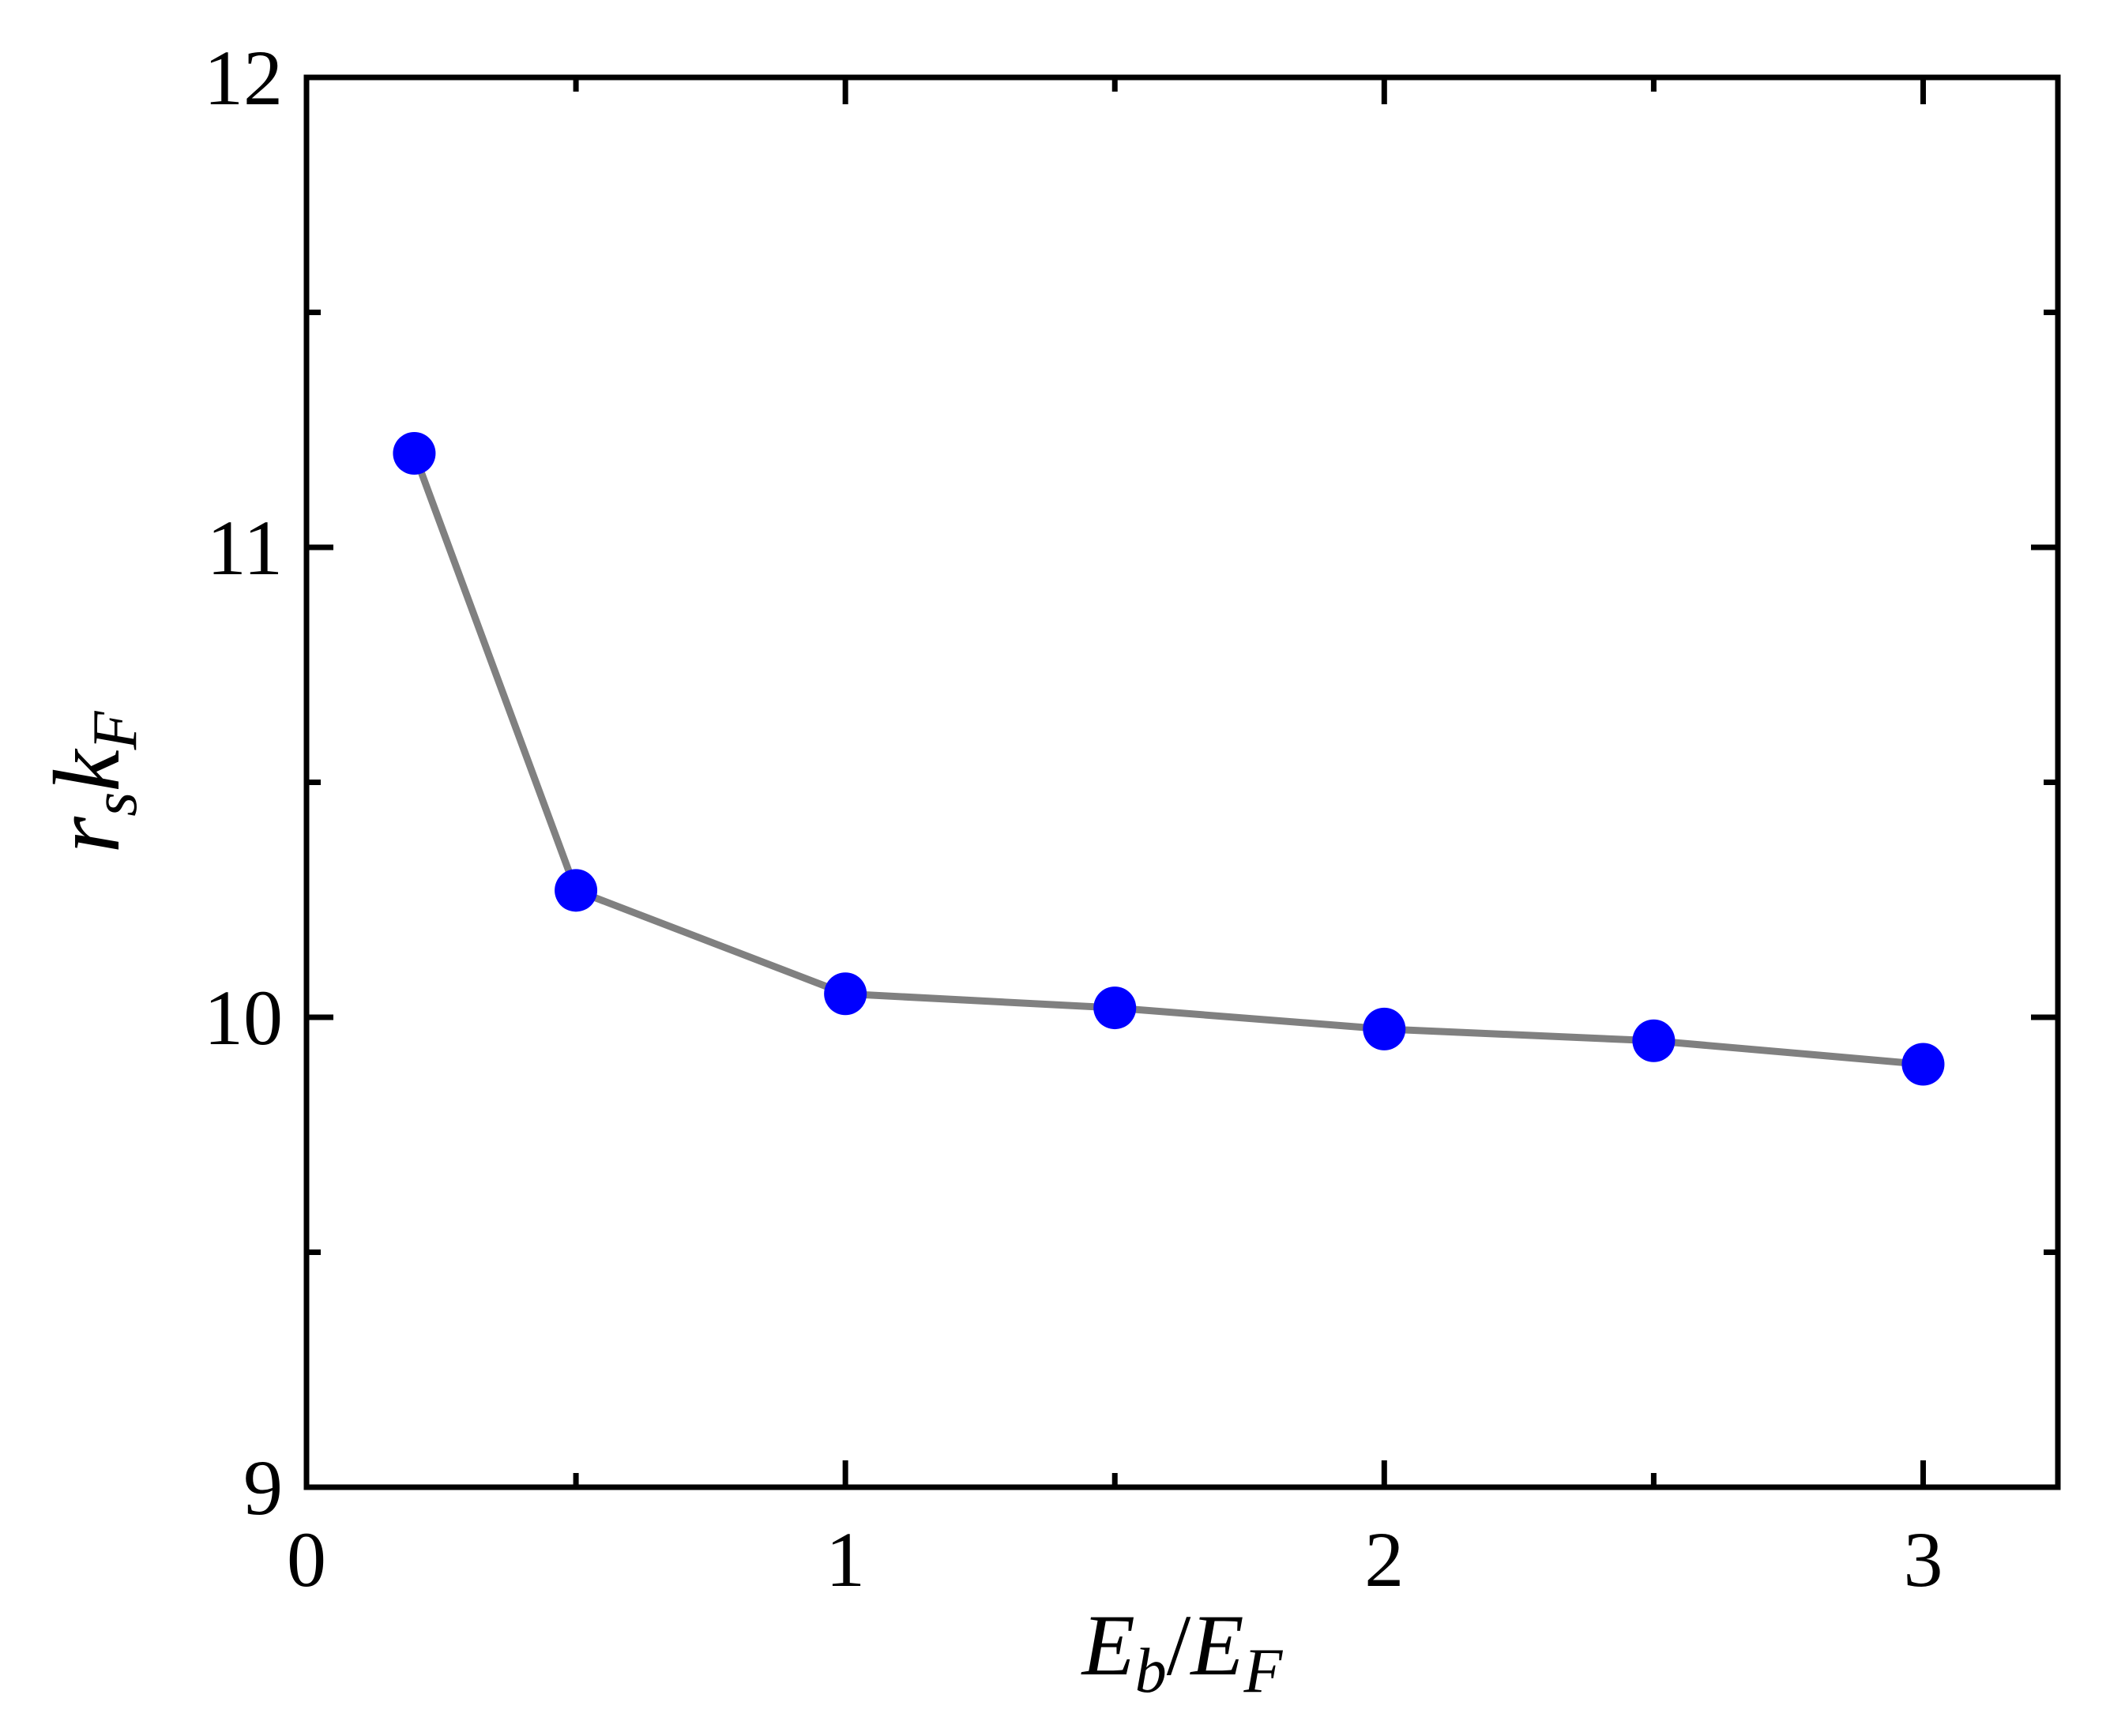 Image resolution: width=2110 pixels, height=1736 pixels. Describe the element at coordinates (86, 834) in the screenshot. I see `y-axis-title-main: r` at that location.